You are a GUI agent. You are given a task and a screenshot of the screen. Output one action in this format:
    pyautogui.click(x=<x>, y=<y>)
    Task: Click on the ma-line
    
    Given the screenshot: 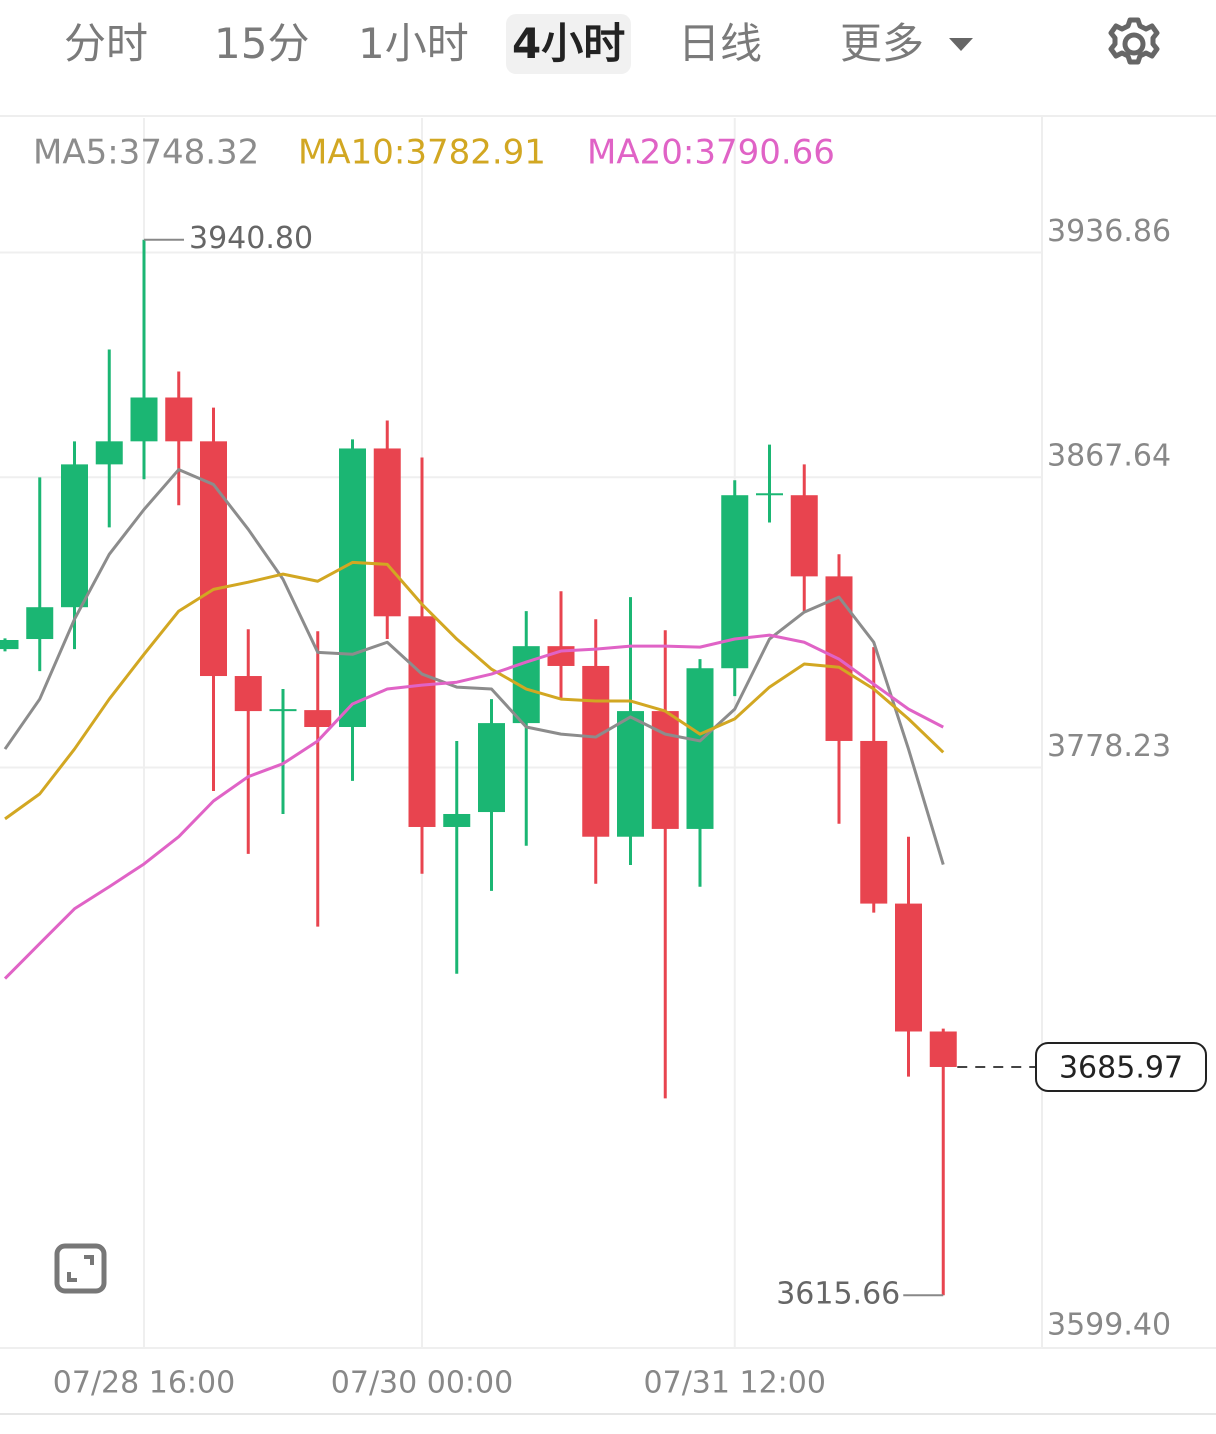 What is the action you would take?
    pyautogui.click(x=474, y=690)
    